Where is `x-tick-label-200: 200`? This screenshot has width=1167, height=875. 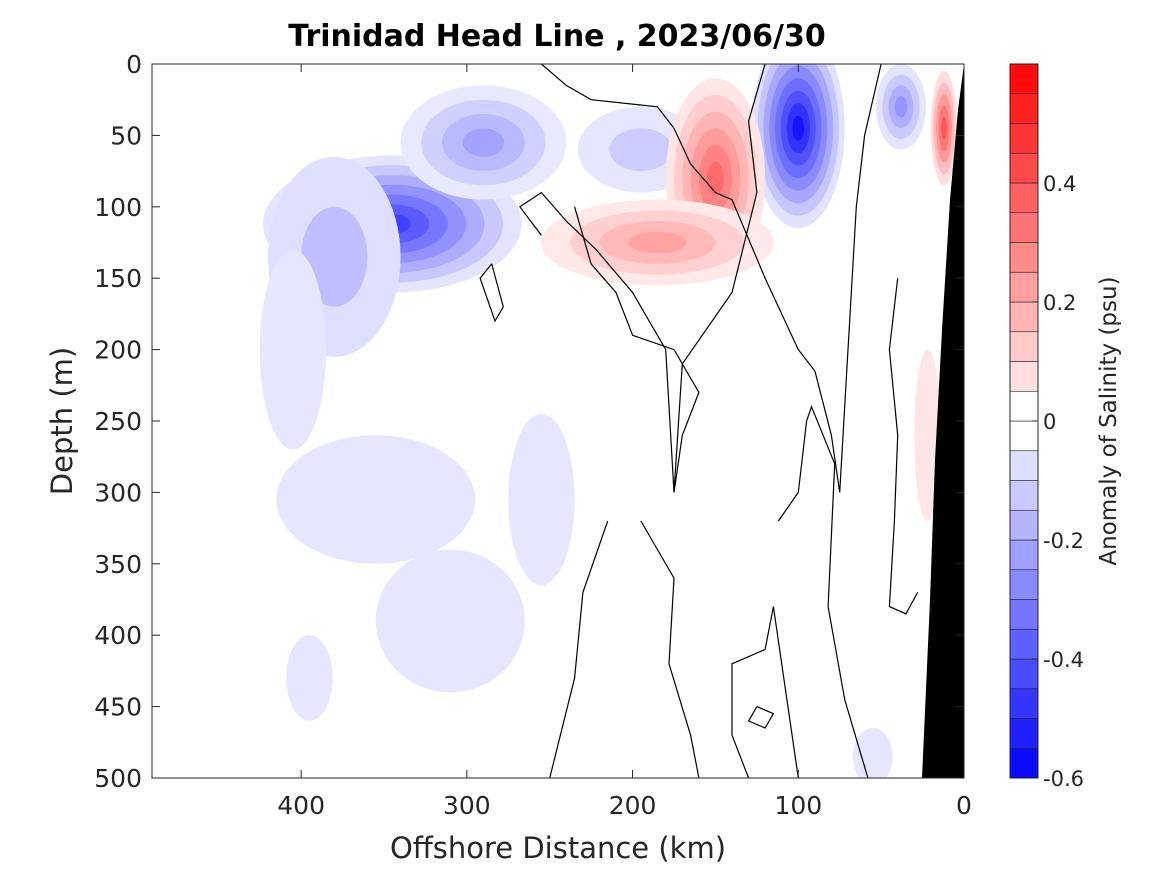 x-tick-label-200: 200 is located at coordinates (633, 805).